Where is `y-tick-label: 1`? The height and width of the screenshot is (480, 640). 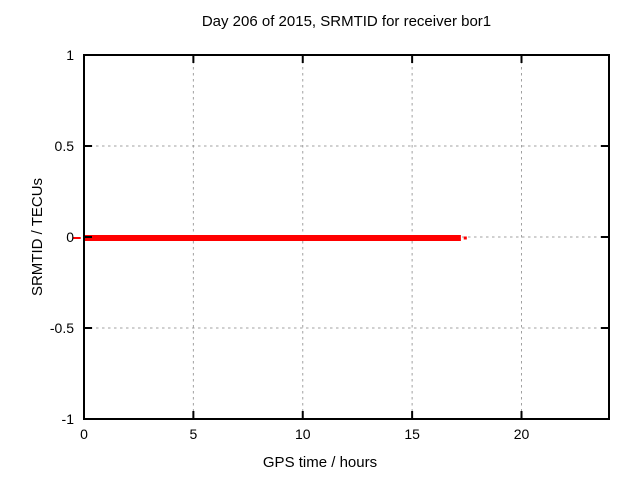
y-tick-label: 1 is located at coordinates (70, 55).